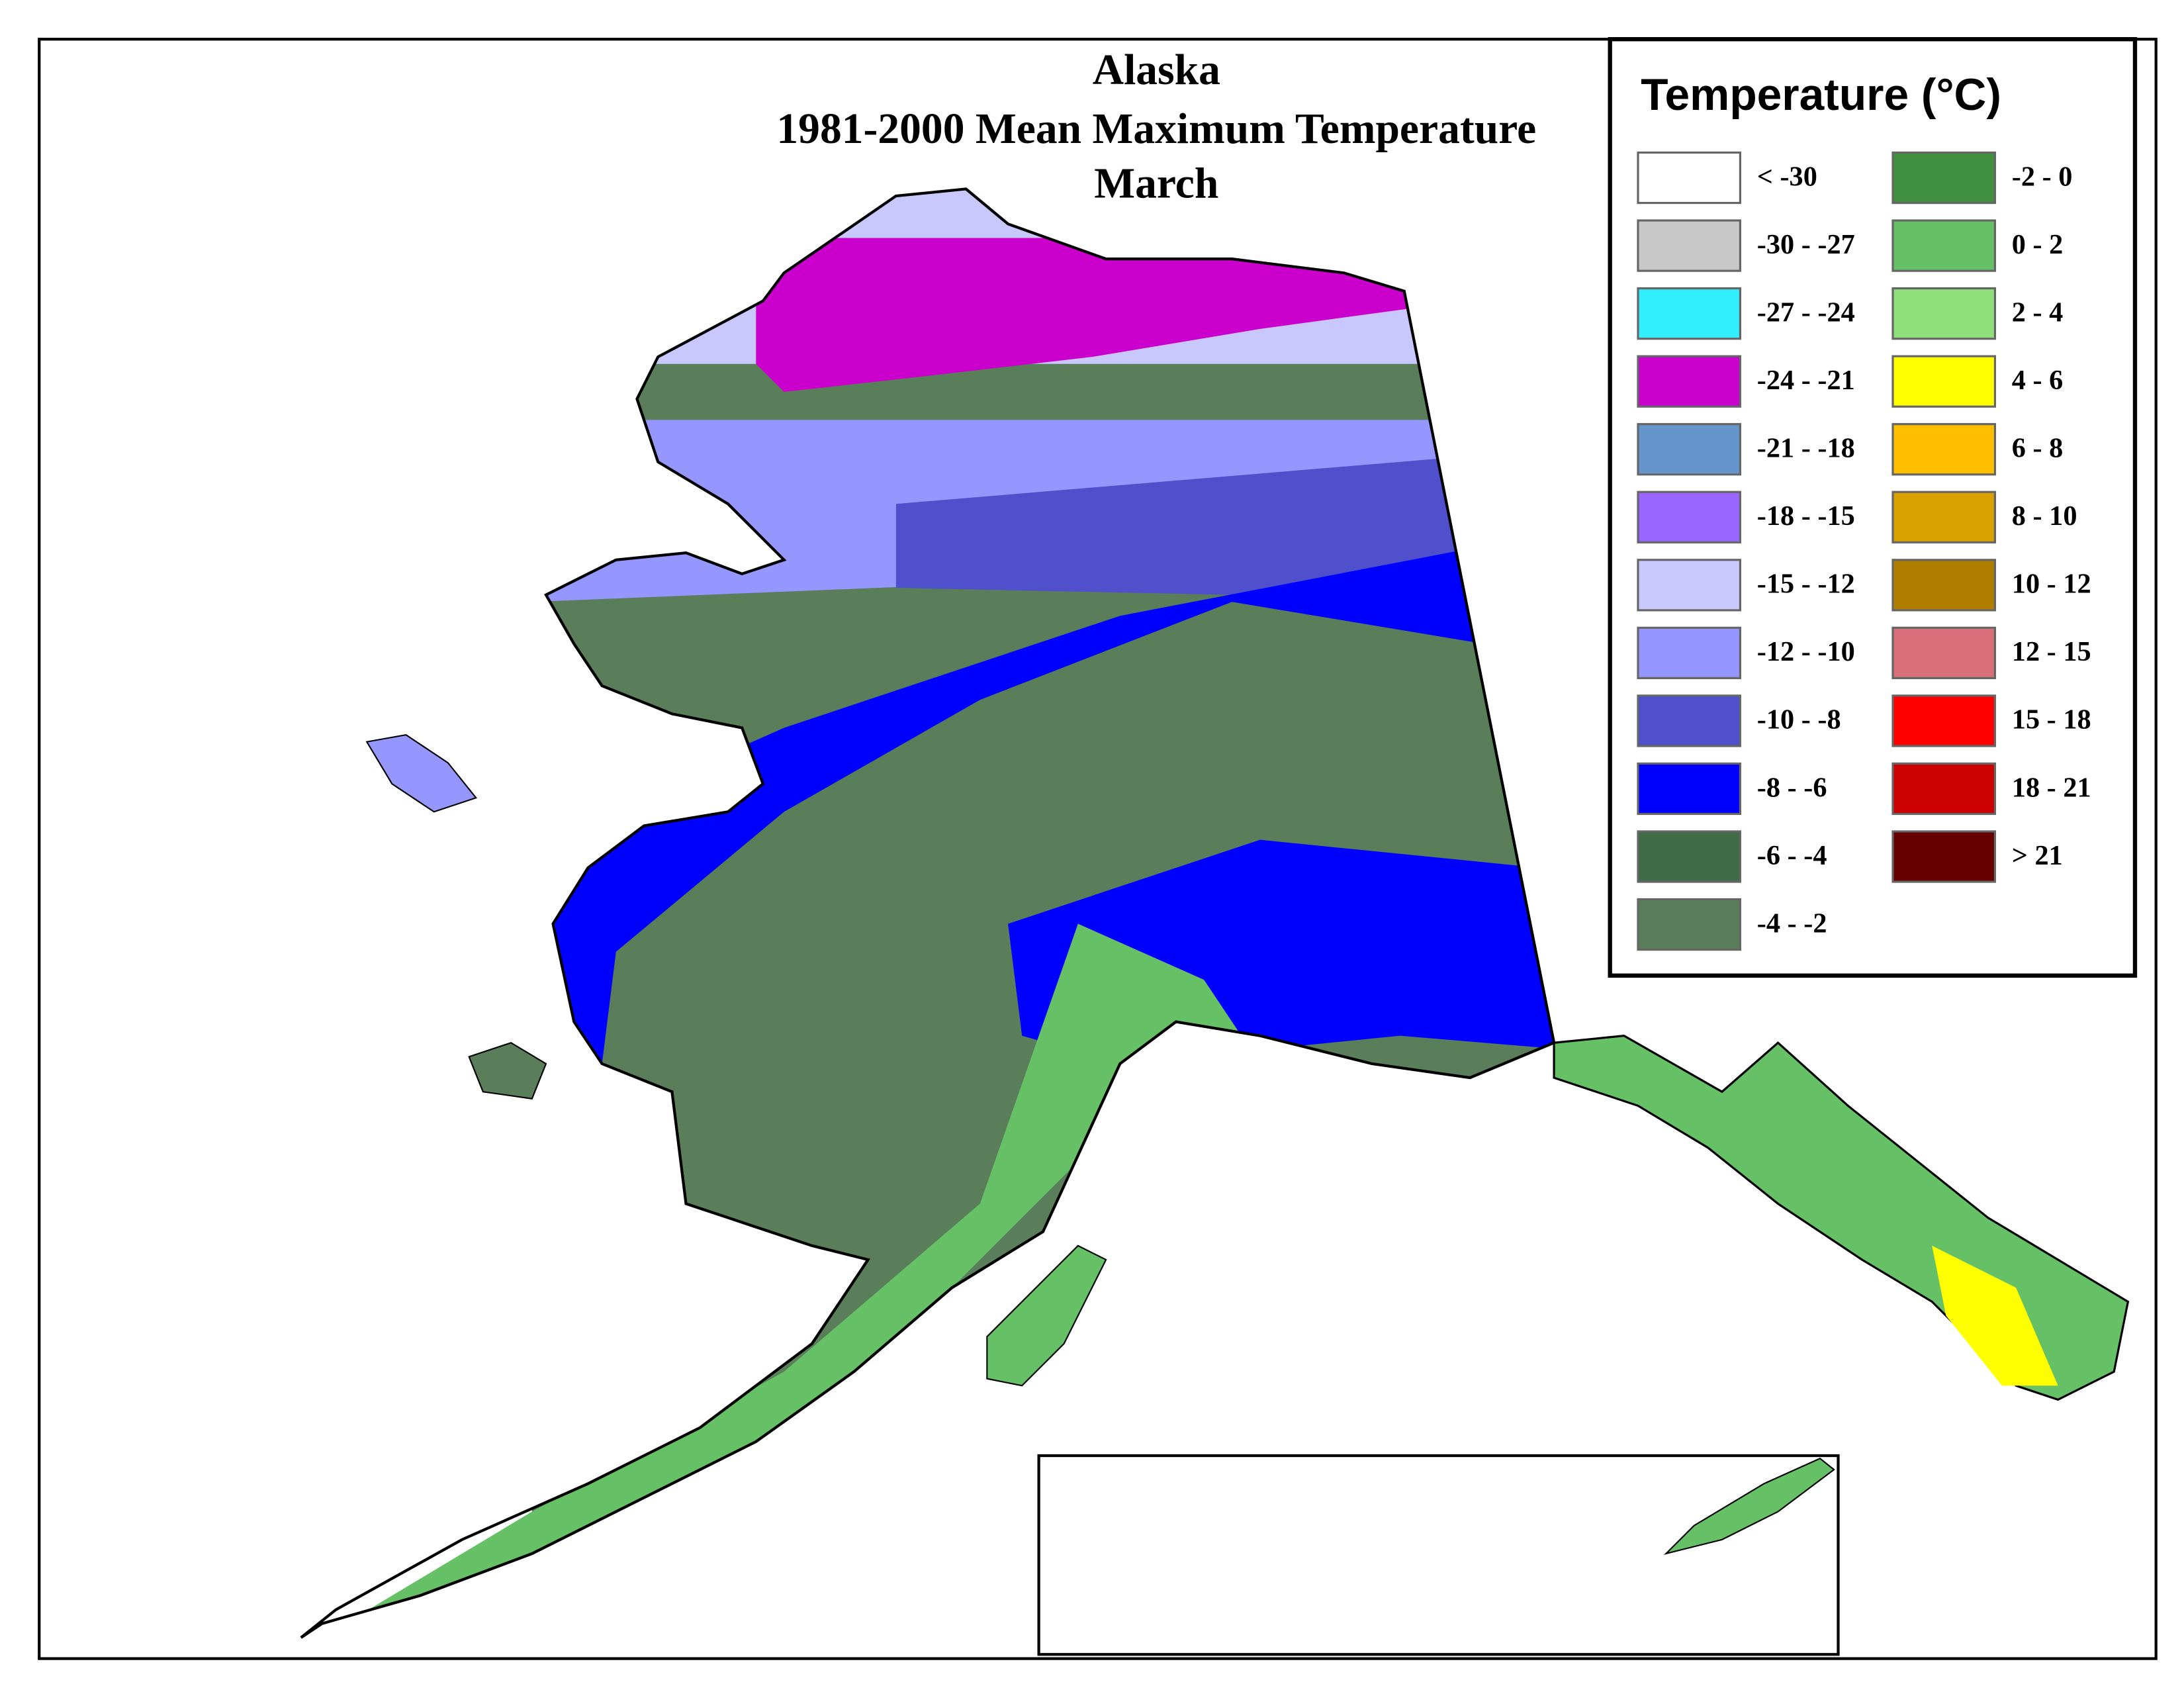  What do you see at coordinates (1156, 129) in the screenshot?
I see `title-line: 1981-2000 Mean Maximum Temperature` at bounding box center [1156, 129].